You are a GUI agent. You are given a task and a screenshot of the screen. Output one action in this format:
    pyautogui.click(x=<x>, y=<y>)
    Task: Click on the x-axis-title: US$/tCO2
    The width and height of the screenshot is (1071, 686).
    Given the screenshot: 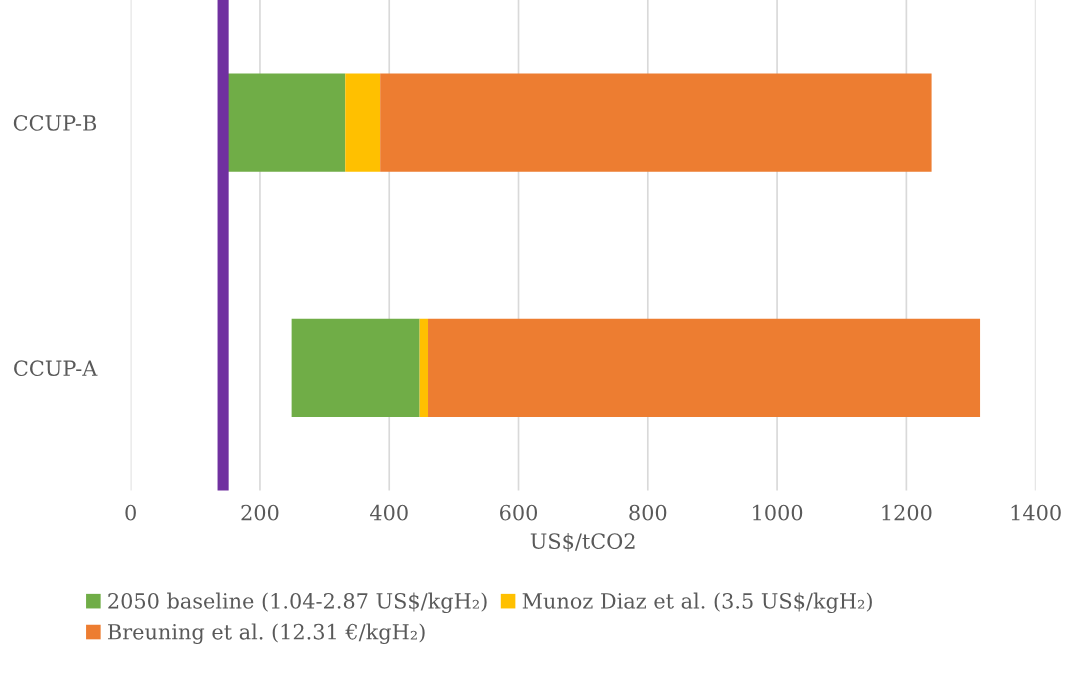 What is the action you would take?
    pyautogui.click(x=582, y=542)
    